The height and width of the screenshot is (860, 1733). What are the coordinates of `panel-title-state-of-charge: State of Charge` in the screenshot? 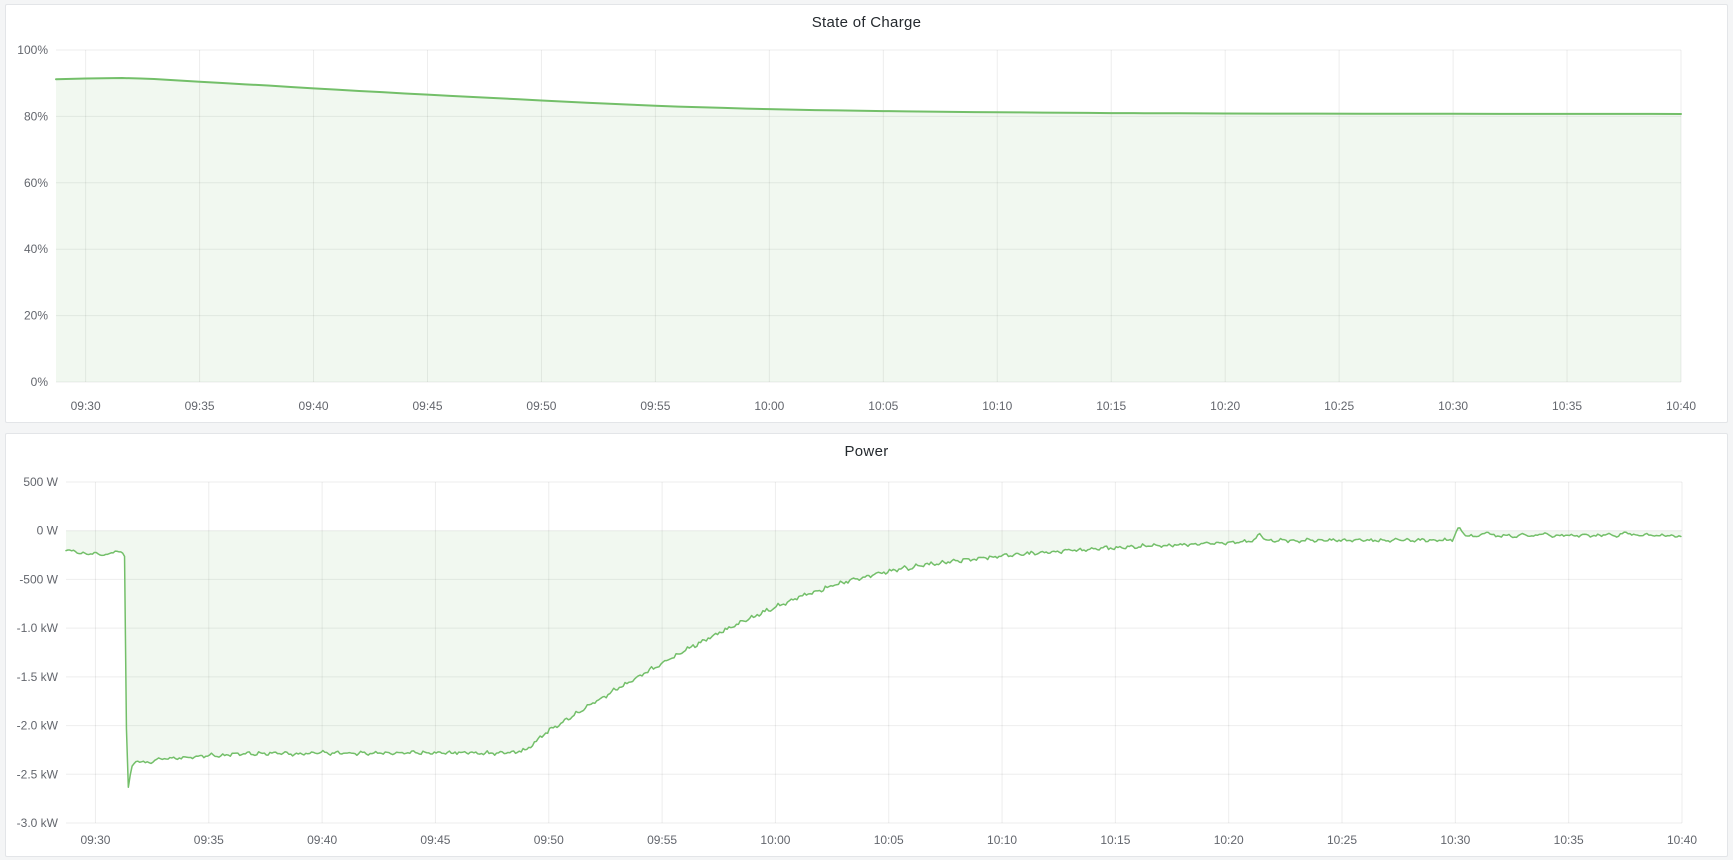 It's located at (866, 22).